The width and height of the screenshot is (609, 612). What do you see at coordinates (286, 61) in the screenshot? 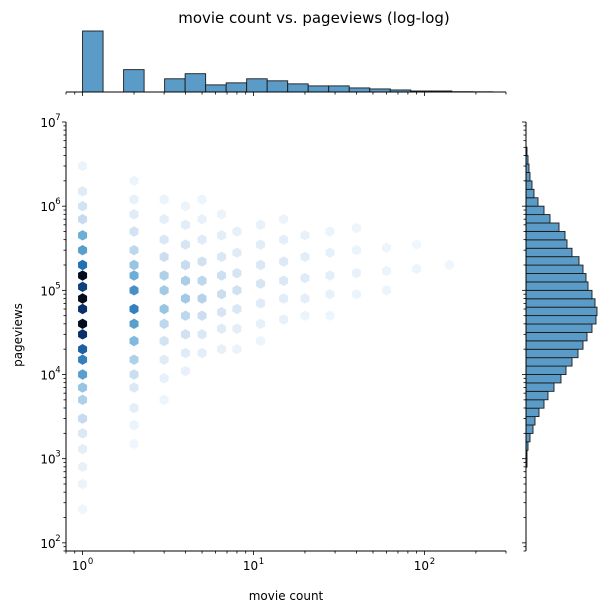
I see `x-marginal-histogram` at bounding box center [286, 61].